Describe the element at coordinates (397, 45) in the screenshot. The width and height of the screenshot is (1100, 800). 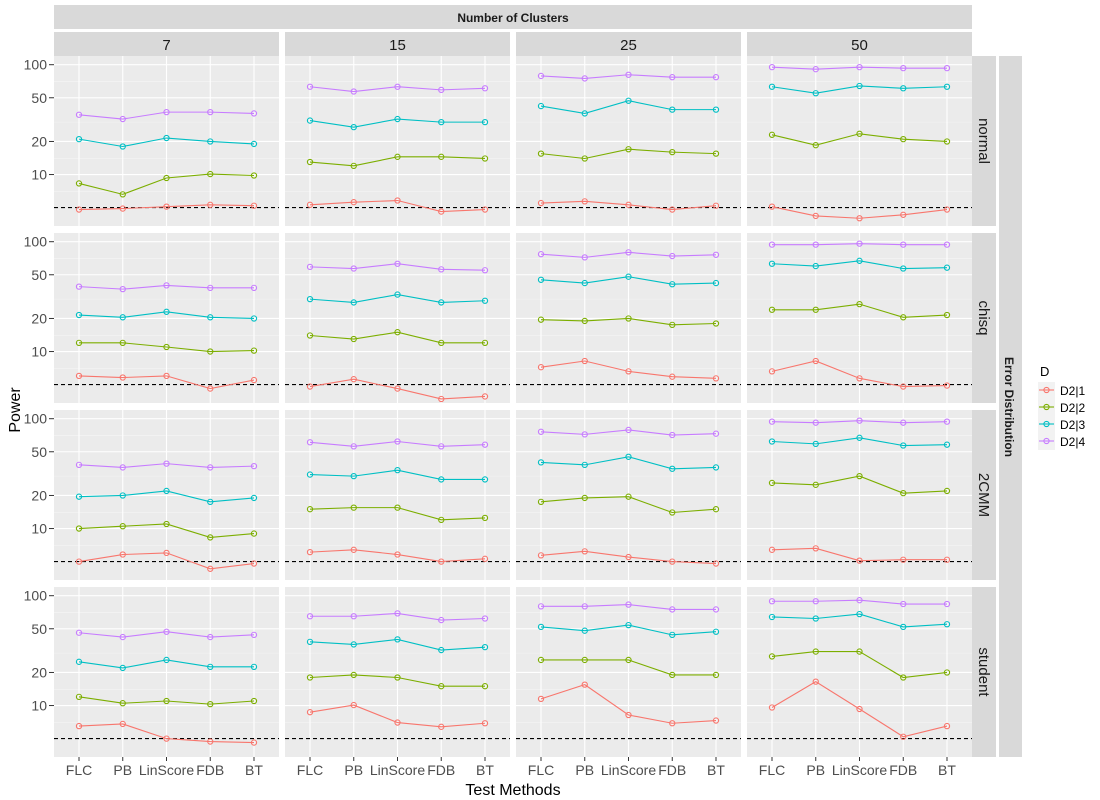
I see `column-label-15: 15` at that location.